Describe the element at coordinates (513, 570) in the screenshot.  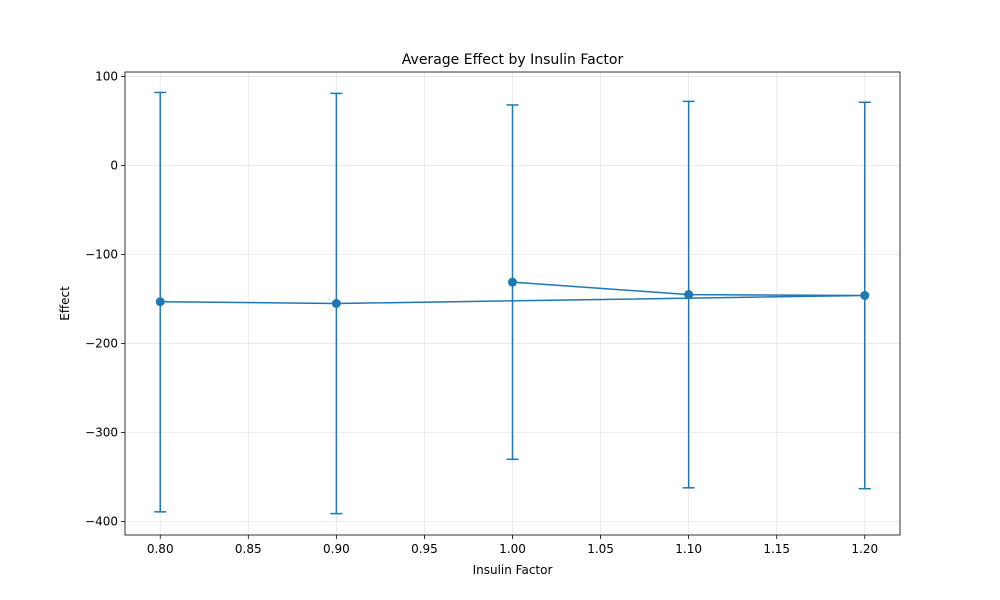
I see `x-axis-label: Insulin Factor` at that location.